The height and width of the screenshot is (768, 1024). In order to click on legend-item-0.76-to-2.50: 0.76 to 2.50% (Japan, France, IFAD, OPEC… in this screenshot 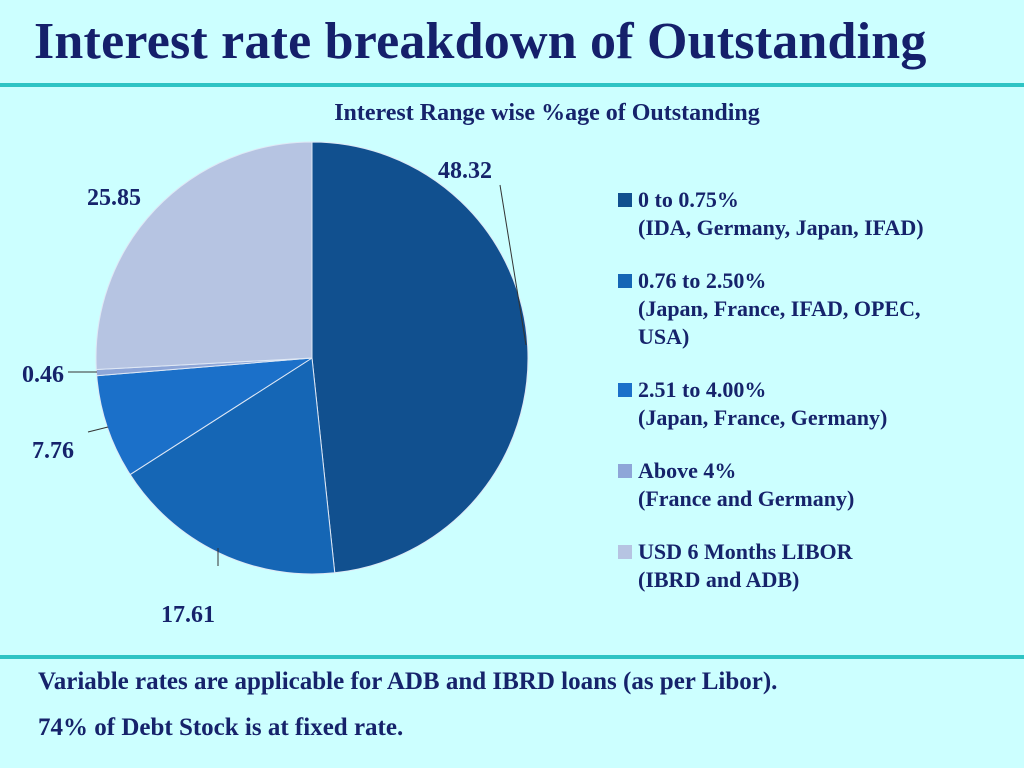, I will do `click(818, 309)`.